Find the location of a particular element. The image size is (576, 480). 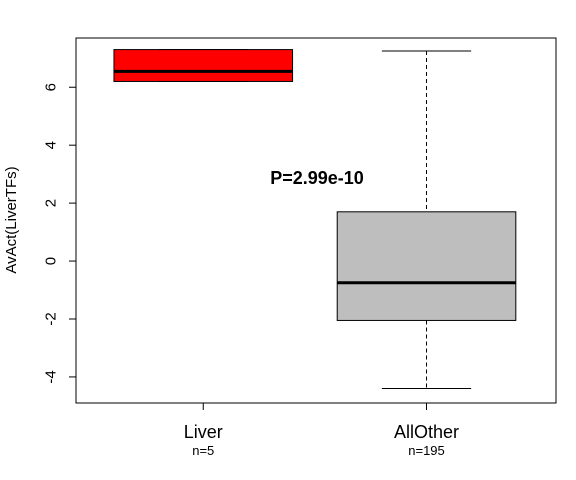

y-tick-label: 2 is located at coordinates (50, 203).